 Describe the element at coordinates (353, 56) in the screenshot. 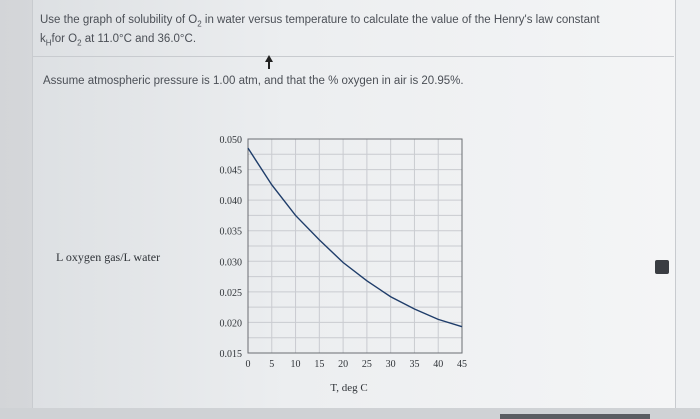

I see `divider` at that location.